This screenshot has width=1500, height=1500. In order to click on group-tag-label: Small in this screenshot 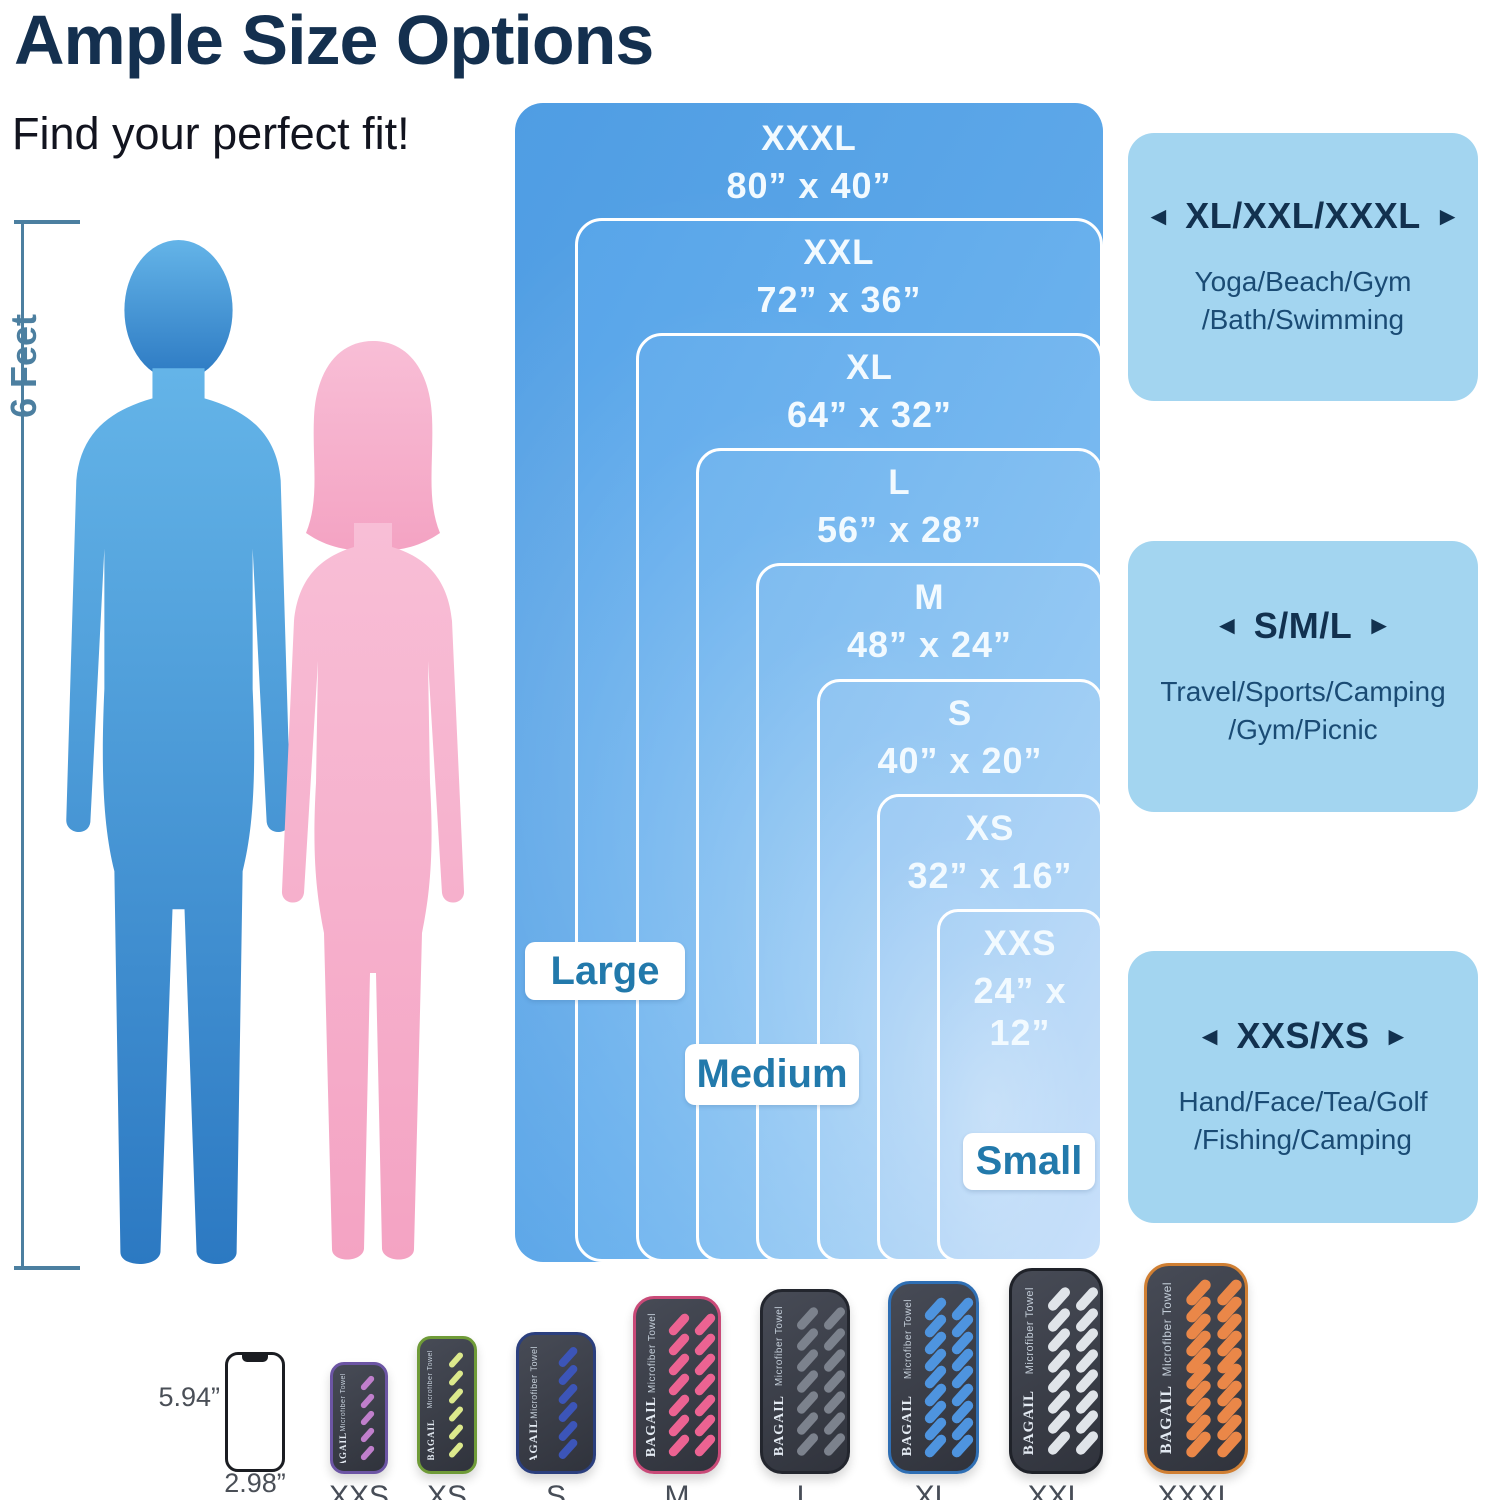, I will do `click(1029, 1161)`.